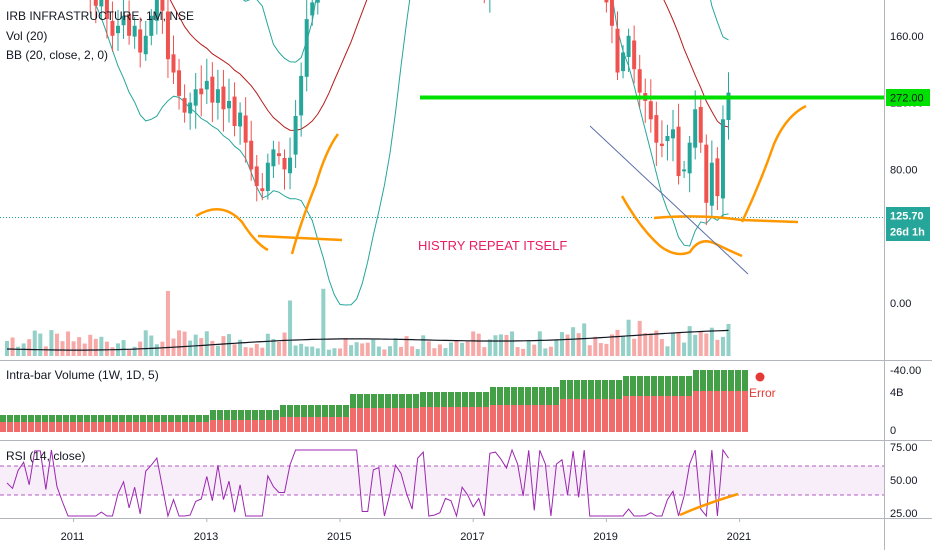 This screenshot has width=932, height=550. I want to click on drawing-curve-2012, so click(232, 230).